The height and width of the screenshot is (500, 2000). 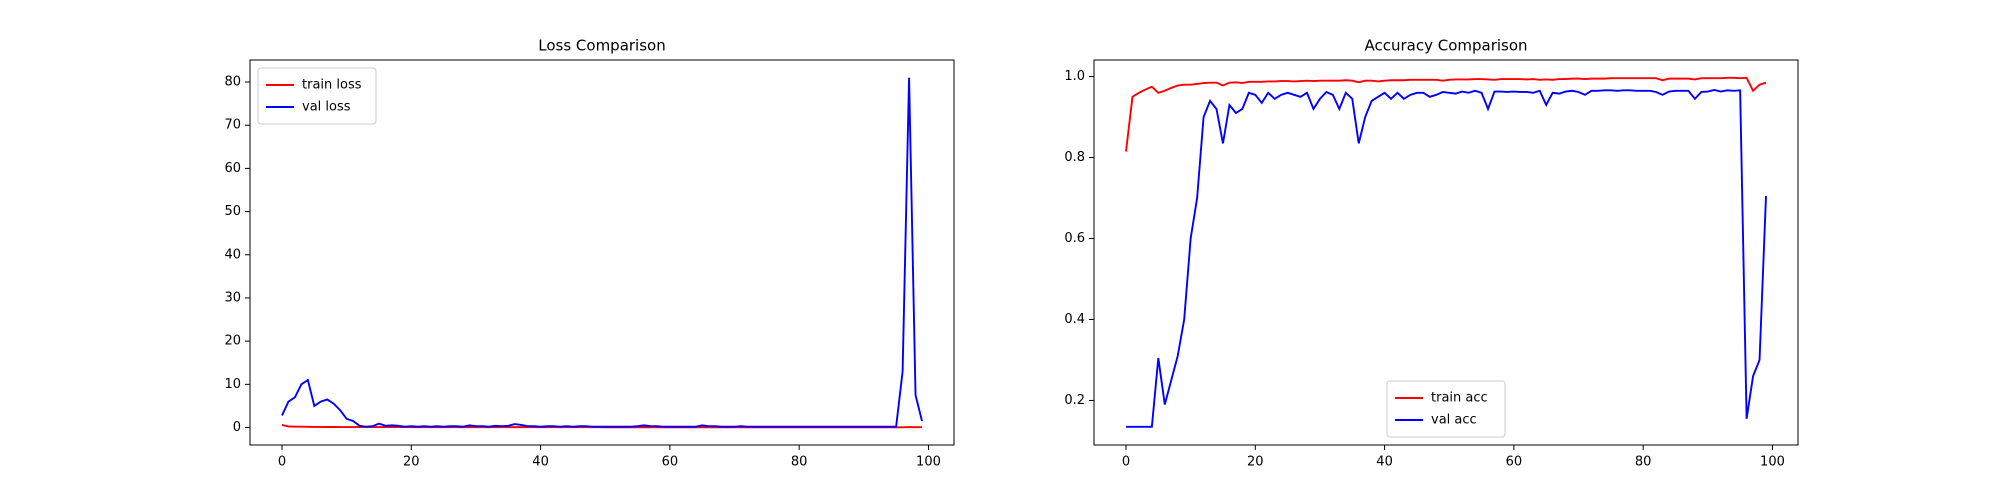 I want to click on chart-title: Accuracy Comparison, so click(x=1445, y=46).